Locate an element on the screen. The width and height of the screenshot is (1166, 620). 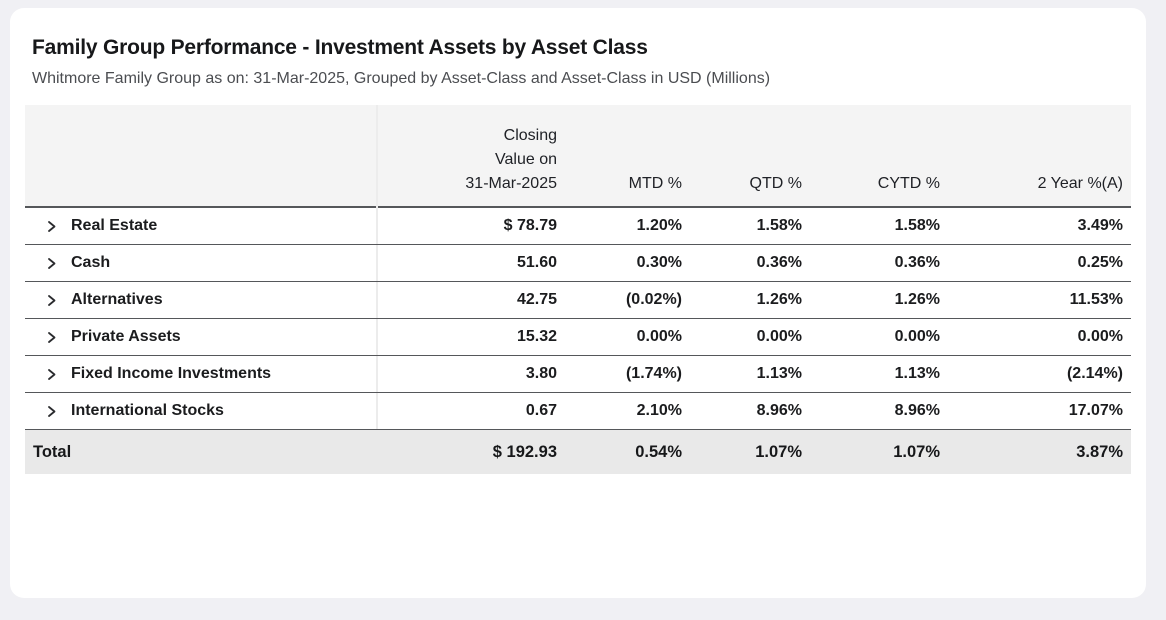
total-cytd: 1.07% is located at coordinates (916, 451).